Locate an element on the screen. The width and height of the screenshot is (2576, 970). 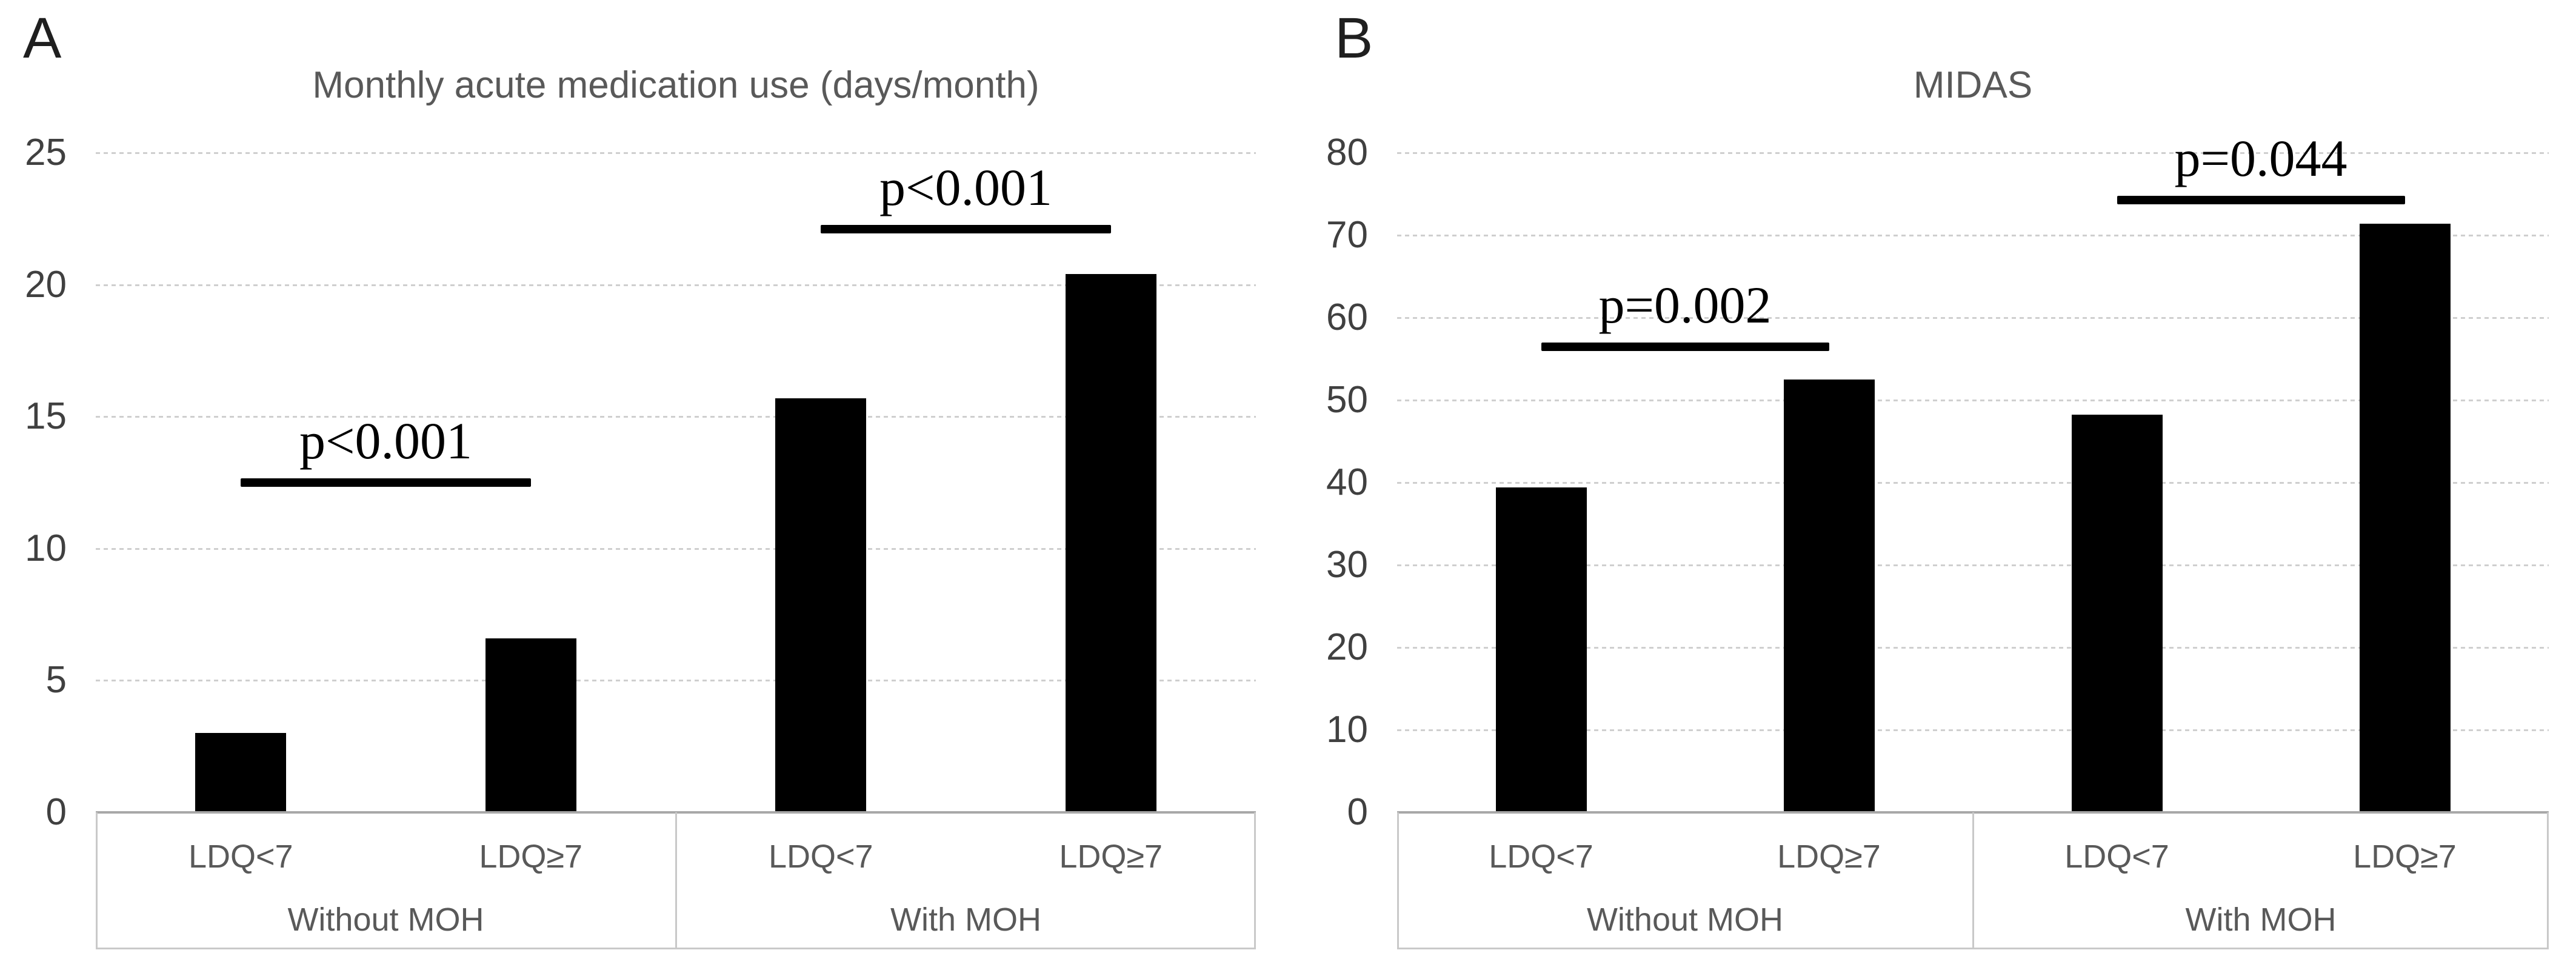
y-axis-tick-label: 70 is located at coordinates (1347, 235).